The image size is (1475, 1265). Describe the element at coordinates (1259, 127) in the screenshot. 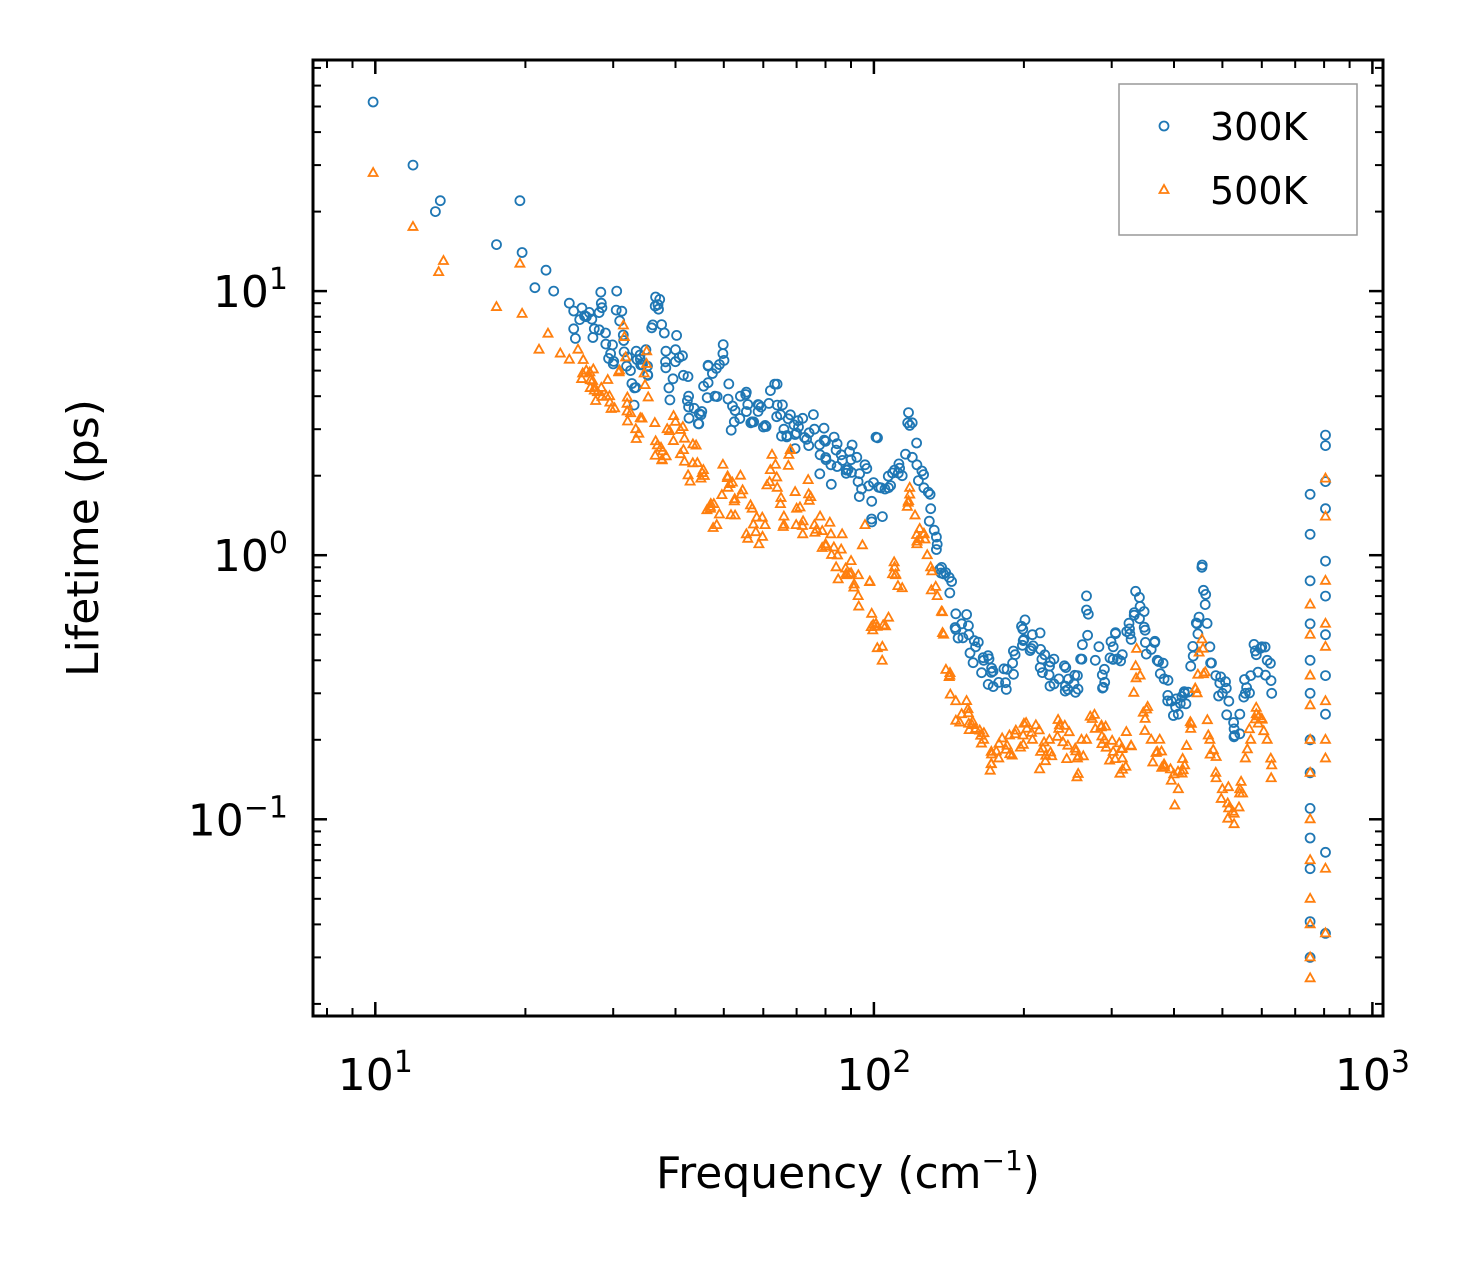

I see `legend-label: 300K` at that location.